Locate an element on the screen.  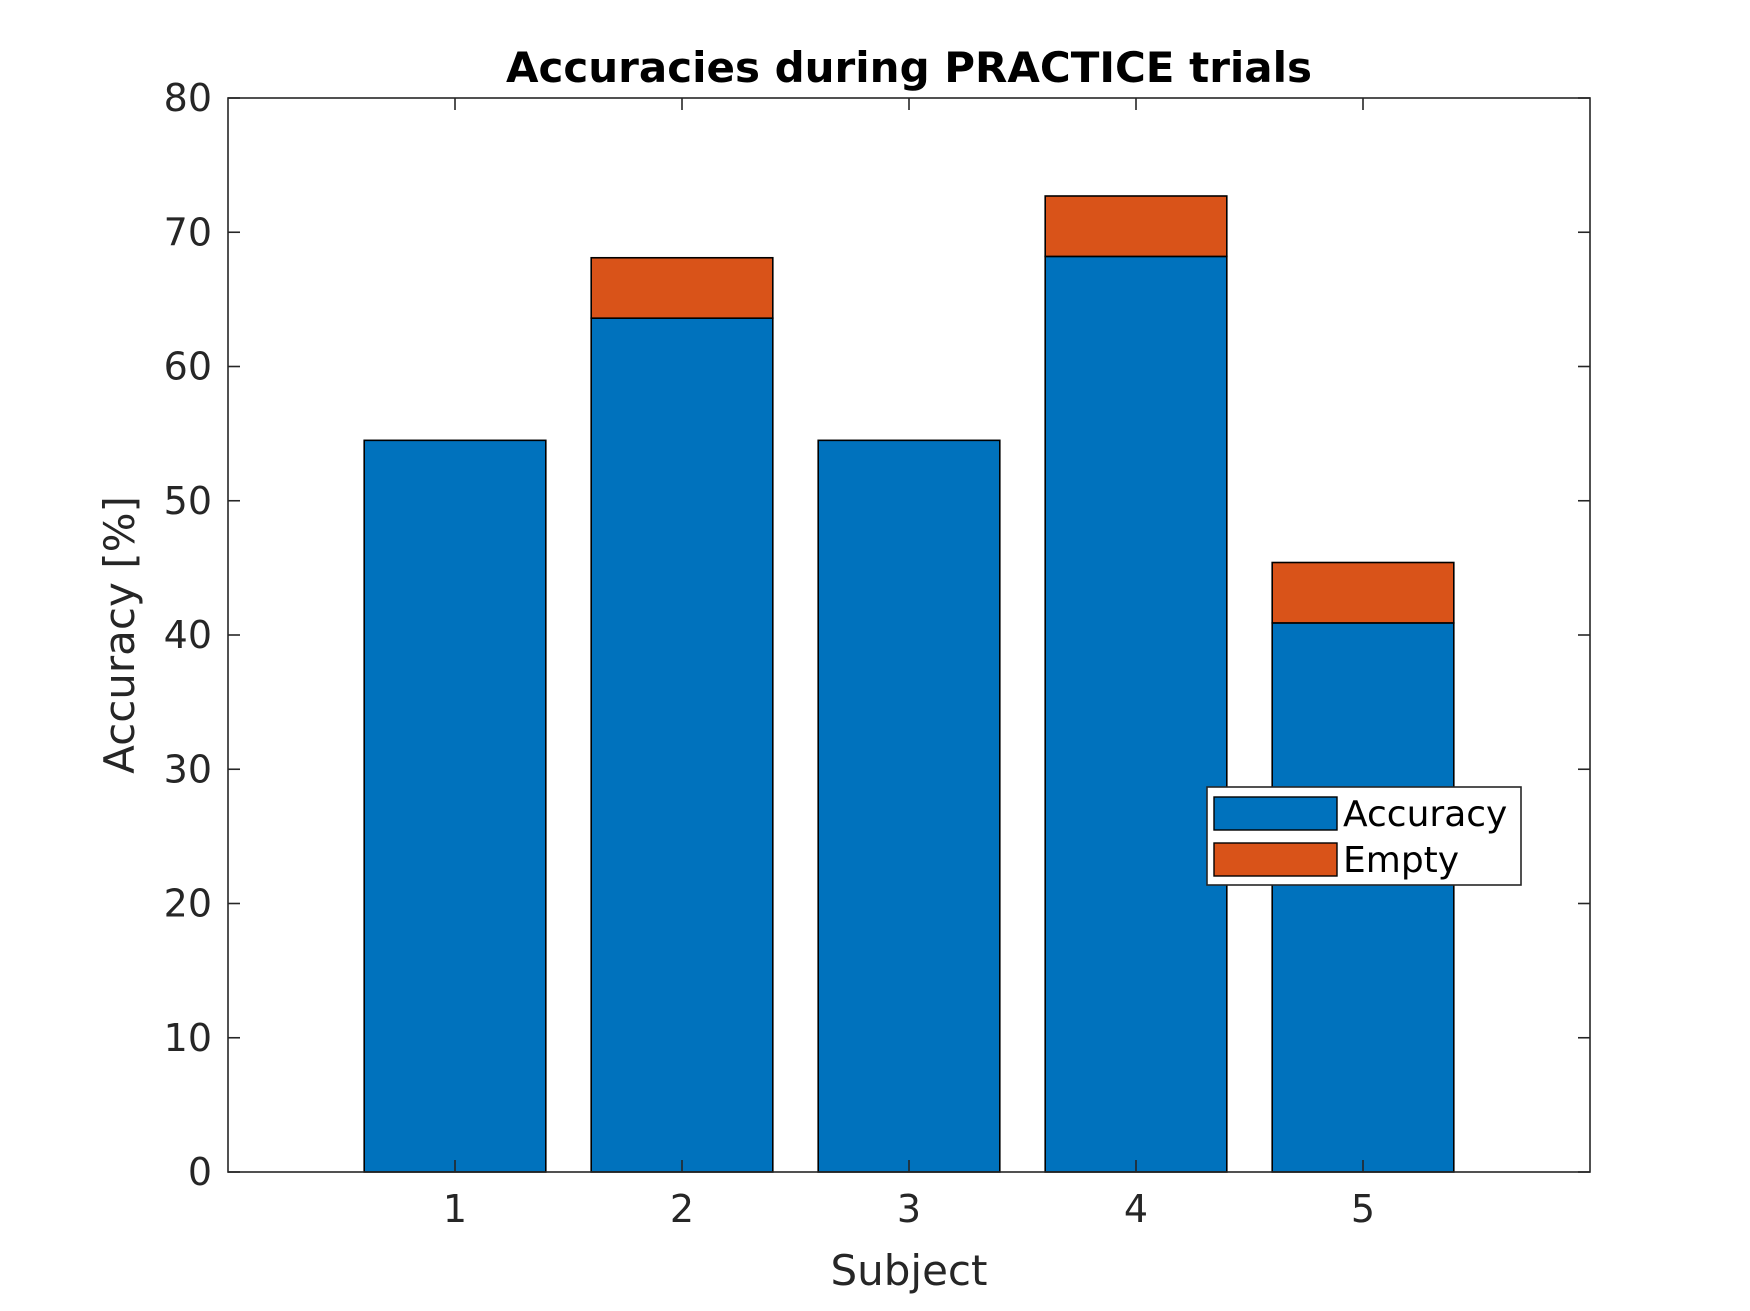
y-axis-label: Accuracy [%] is located at coordinates (119, 635).